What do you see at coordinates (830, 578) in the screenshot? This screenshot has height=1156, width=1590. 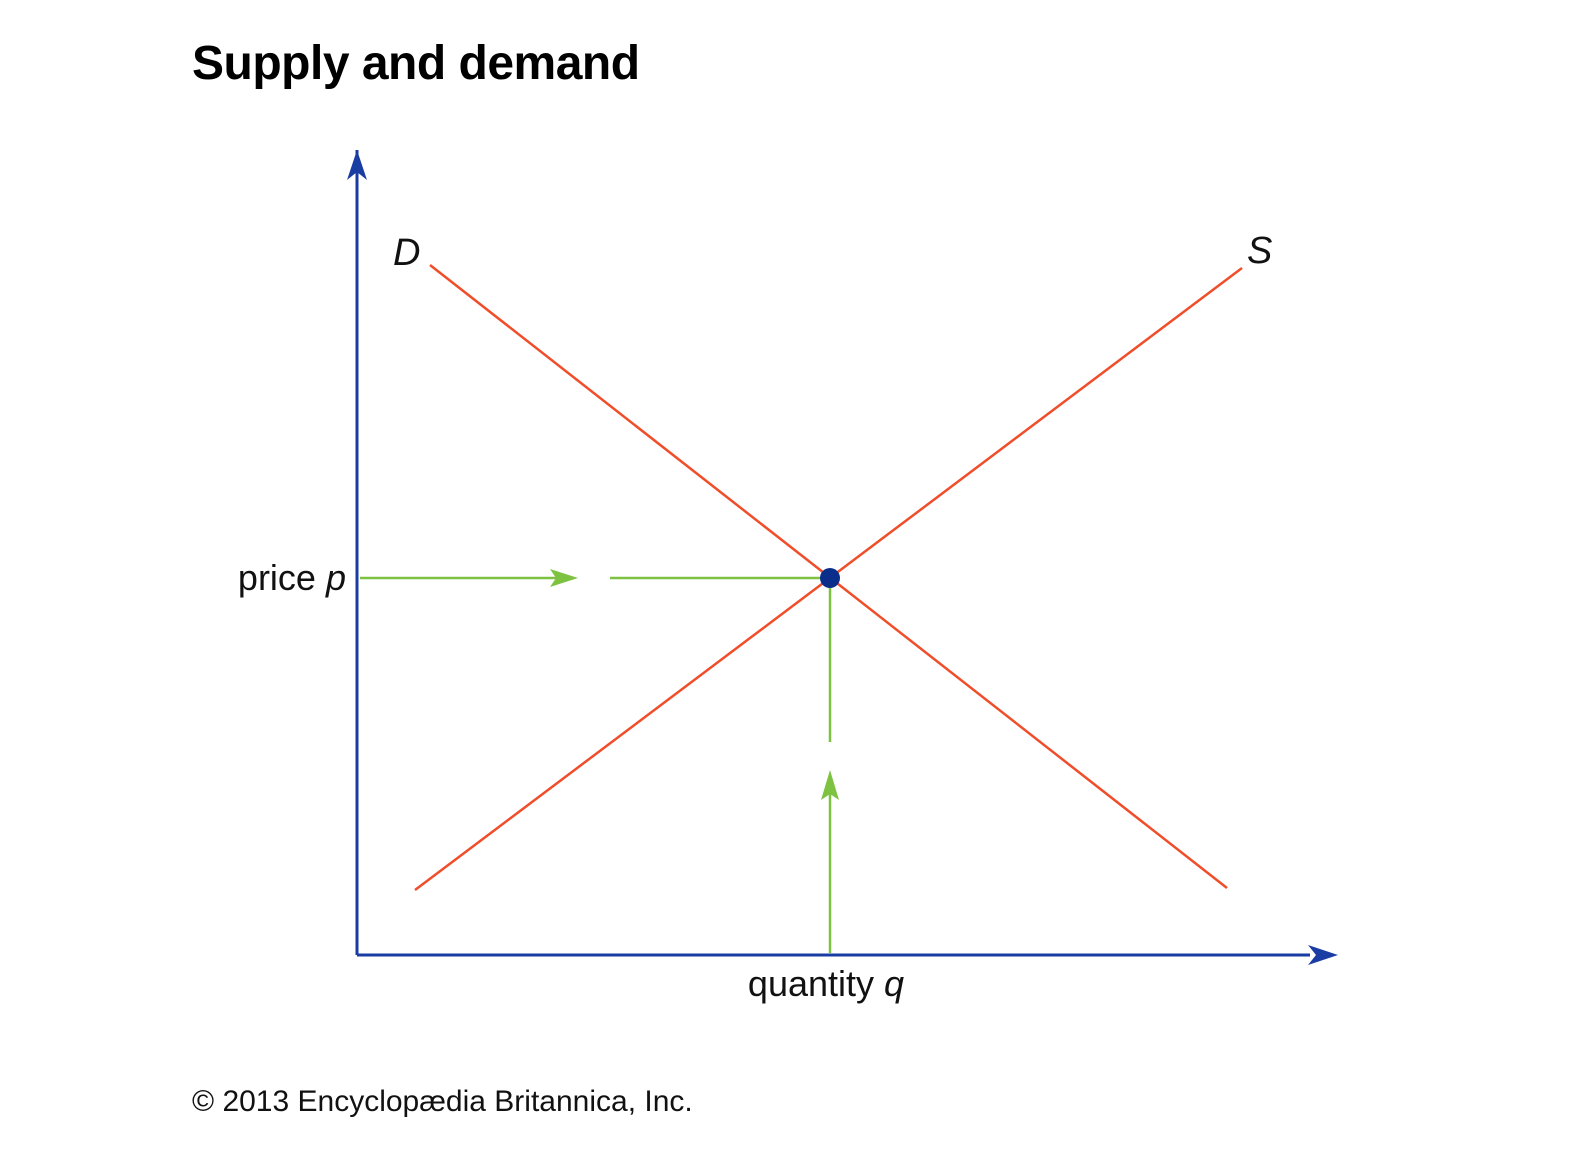 I see `equilibrium-point` at bounding box center [830, 578].